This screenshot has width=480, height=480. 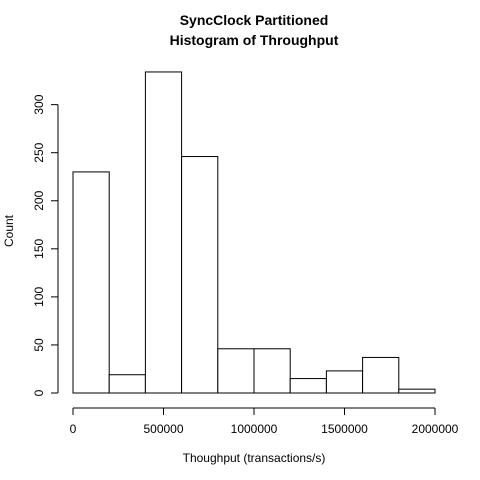 What do you see at coordinates (163, 429) in the screenshot?
I see `x-tick-label: 500000` at bounding box center [163, 429].